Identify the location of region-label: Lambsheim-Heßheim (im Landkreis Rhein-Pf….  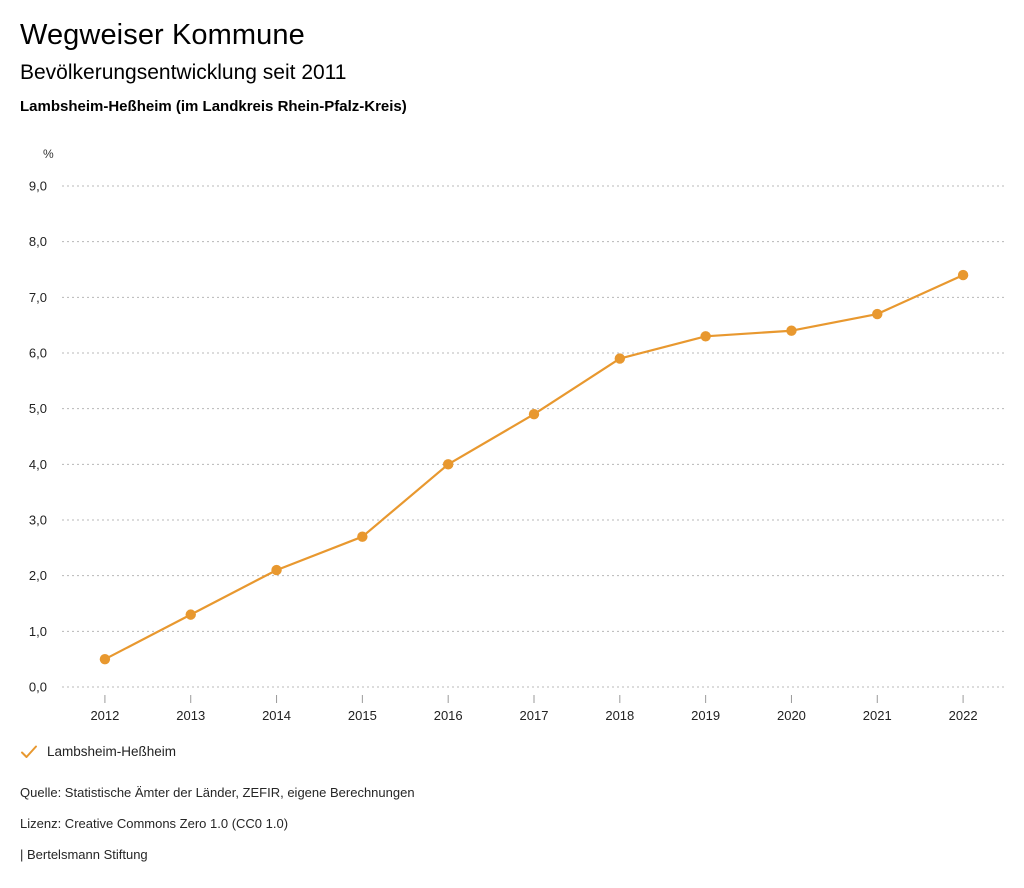
(213, 106).